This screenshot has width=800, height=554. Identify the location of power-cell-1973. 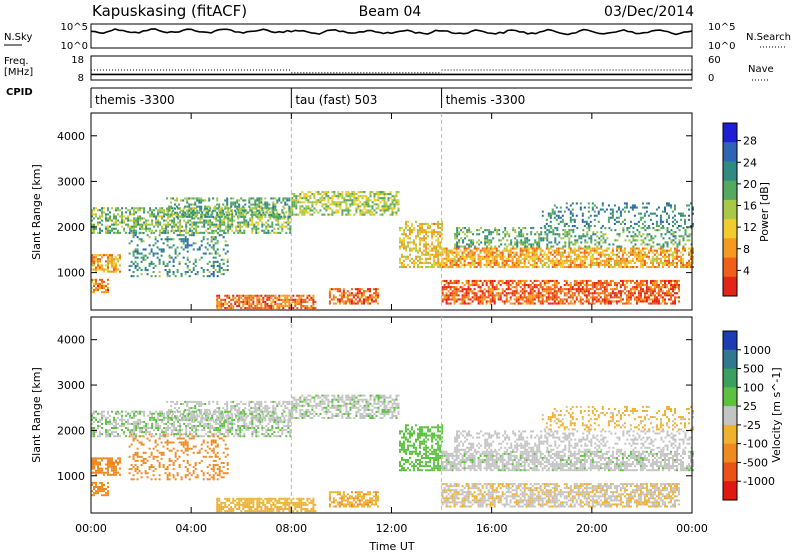
(378, 204).